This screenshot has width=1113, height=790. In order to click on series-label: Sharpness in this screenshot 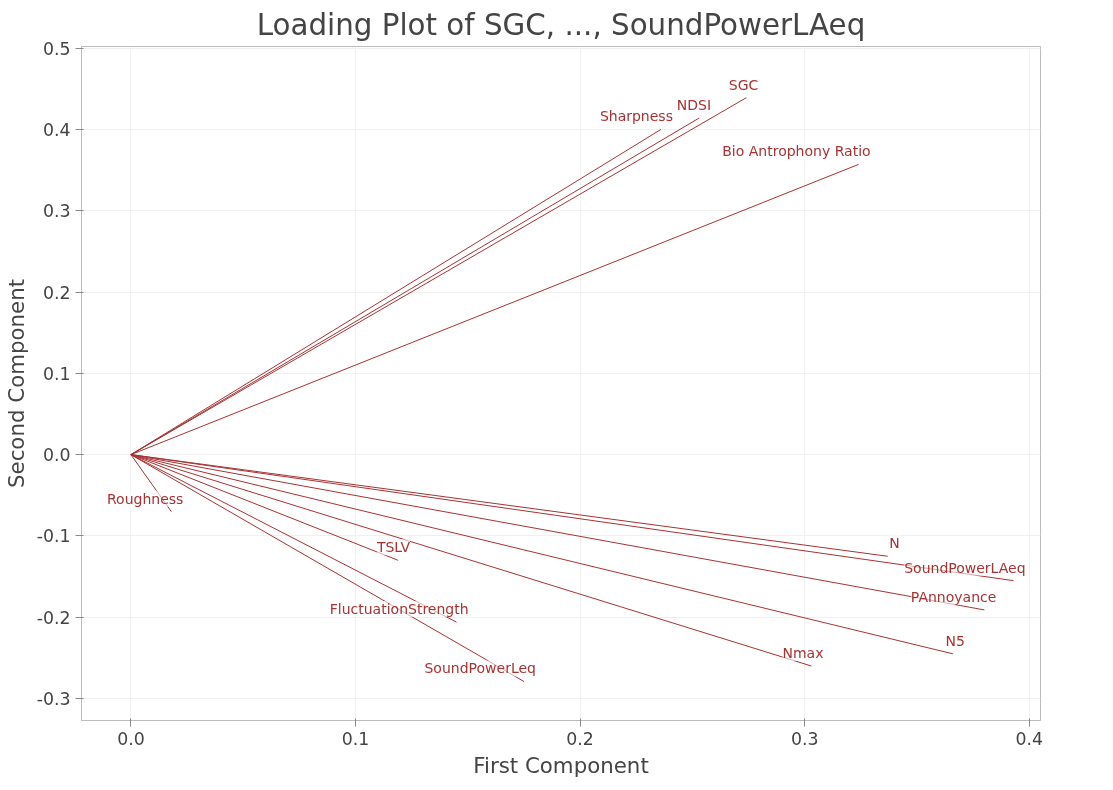, I will do `click(636, 116)`.